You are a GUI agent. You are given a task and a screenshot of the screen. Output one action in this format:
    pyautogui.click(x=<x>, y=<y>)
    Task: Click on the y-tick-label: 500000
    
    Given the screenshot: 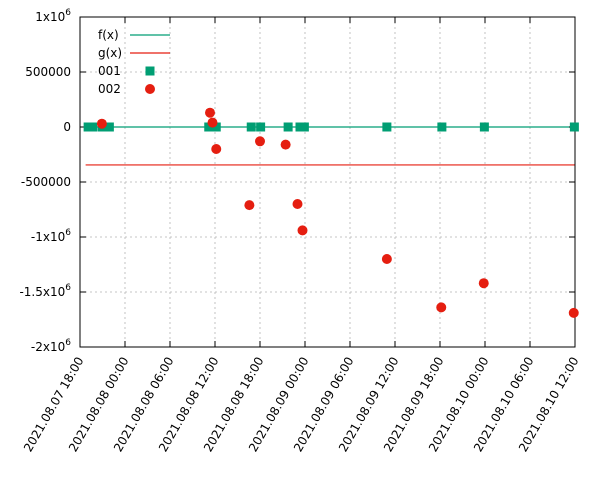 What is the action you would take?
    pyautogui.click(x=48, y=72)
    